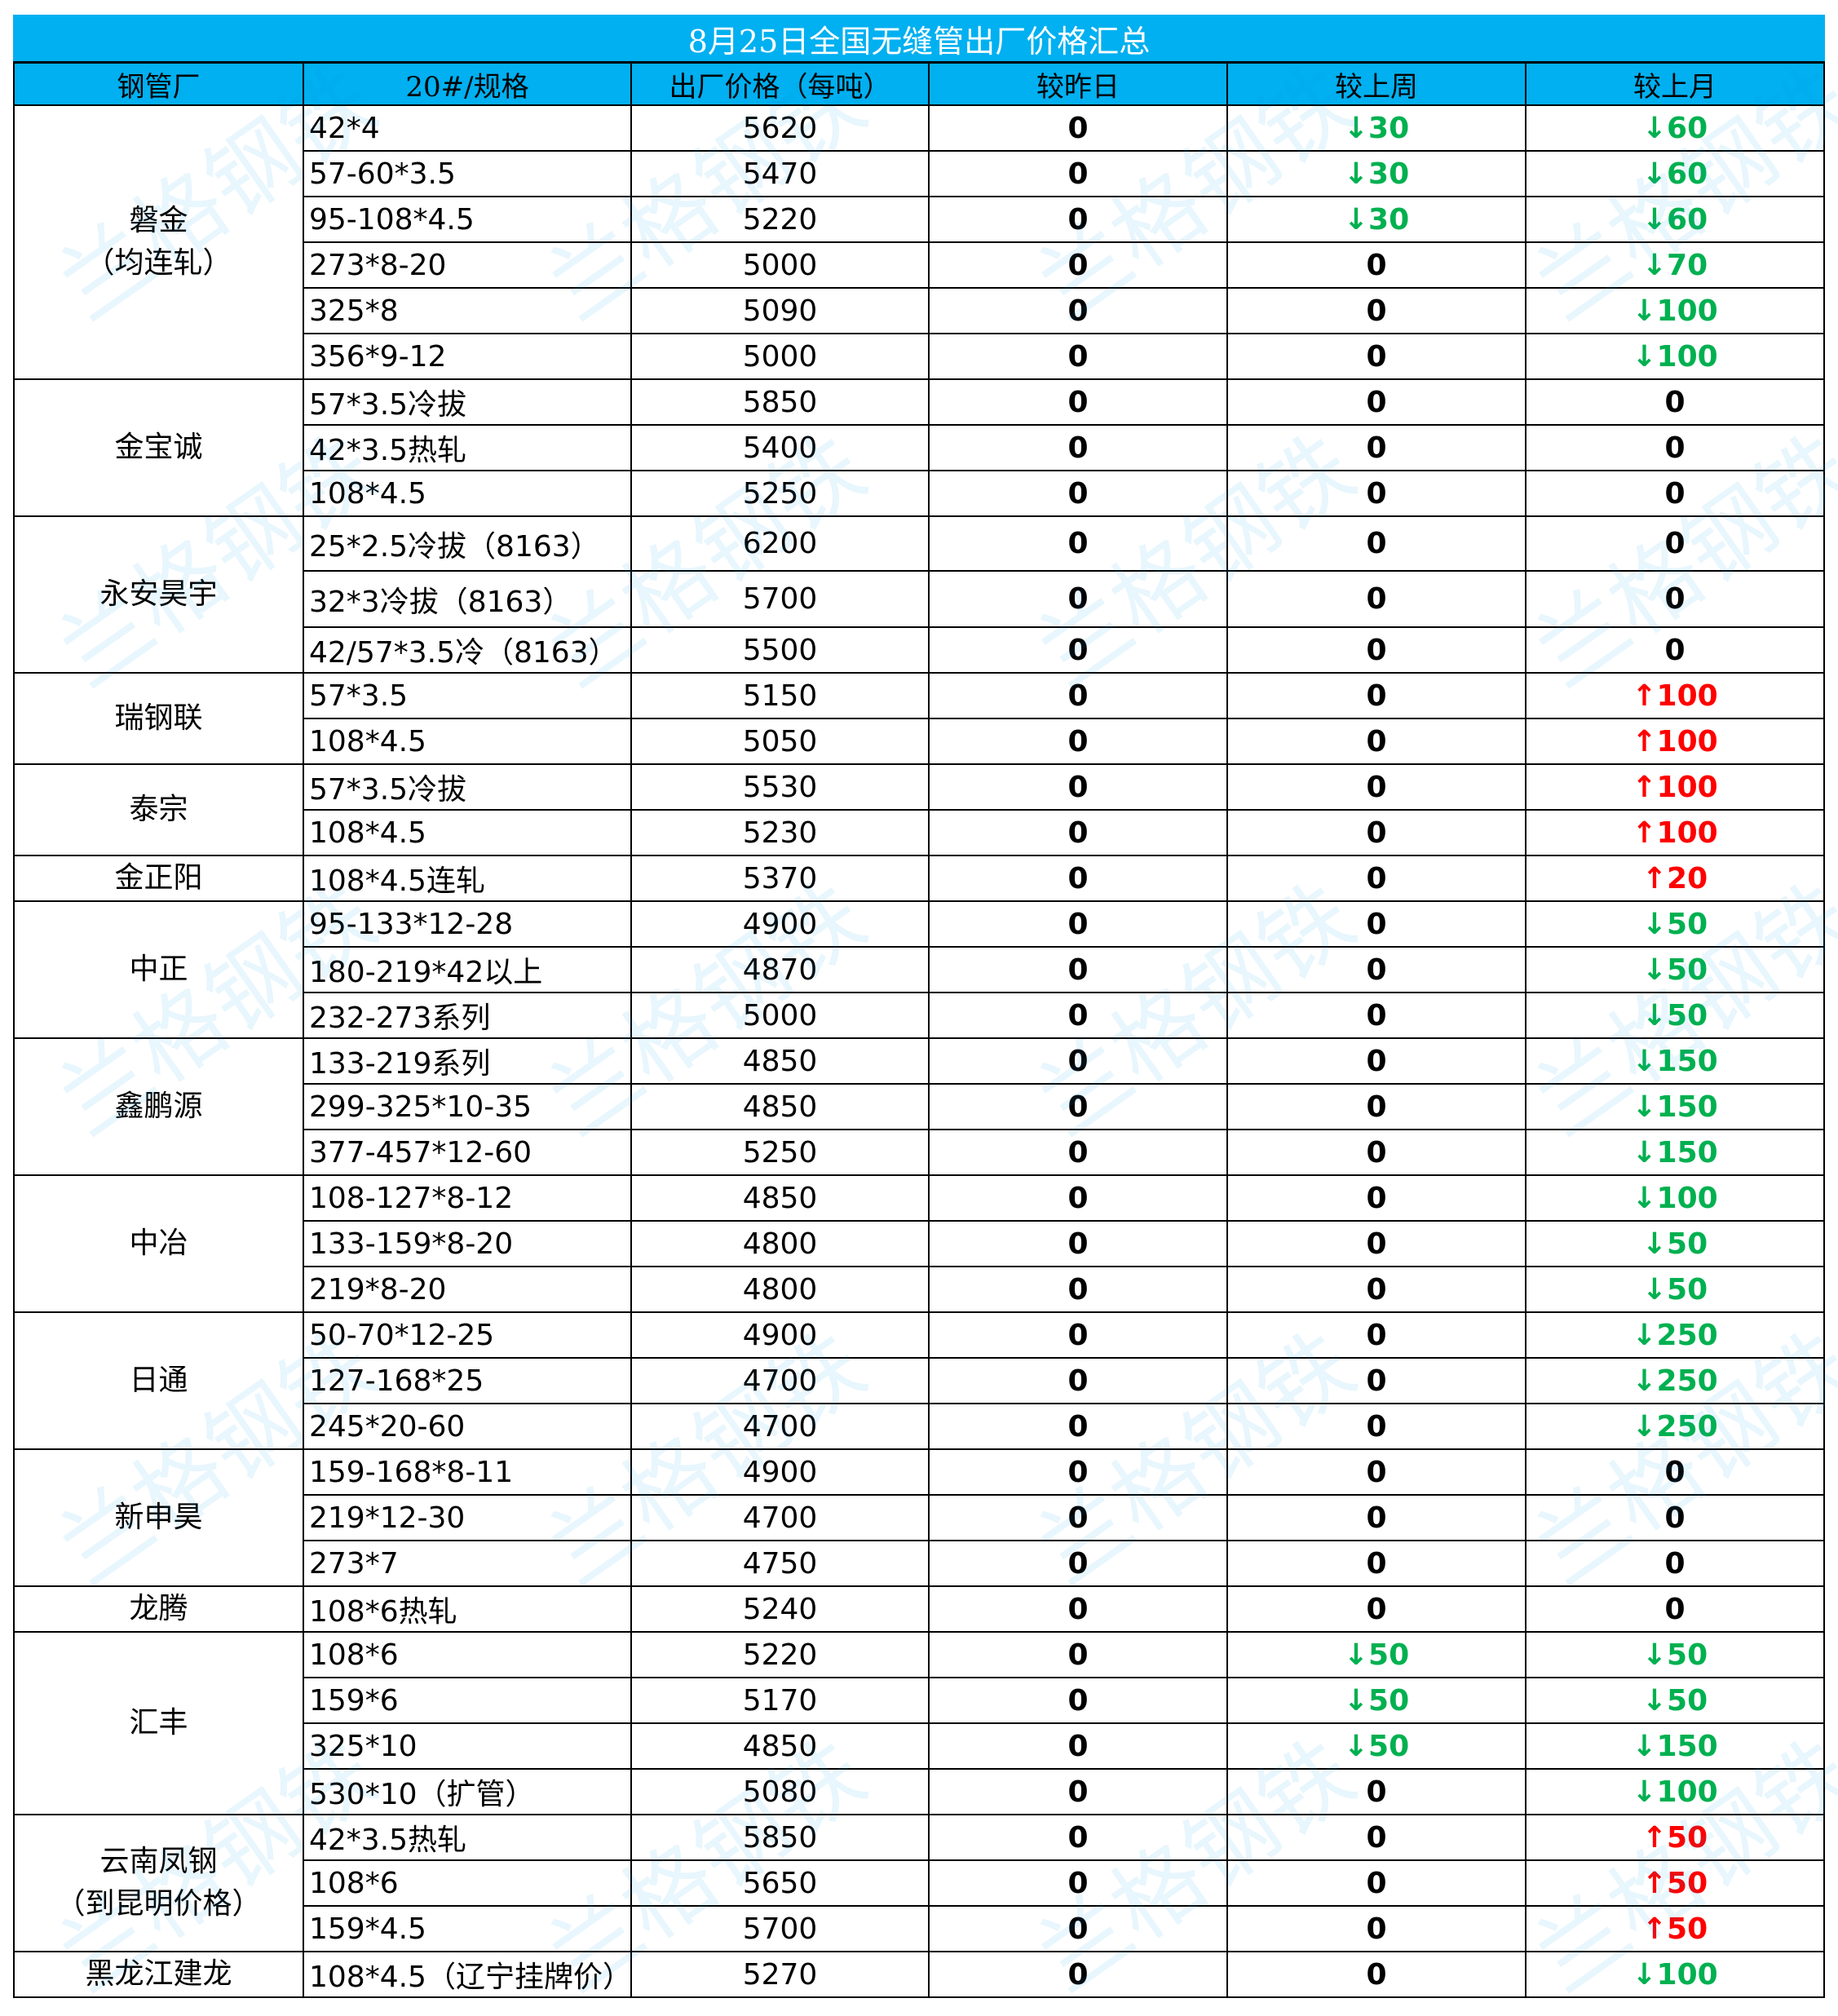 This screenshot has height=2016, width=1838. What do you see at coordinates (780, 787) in the screenshot?
I see `price-cell: 5530` at bounding box center [780, 787].